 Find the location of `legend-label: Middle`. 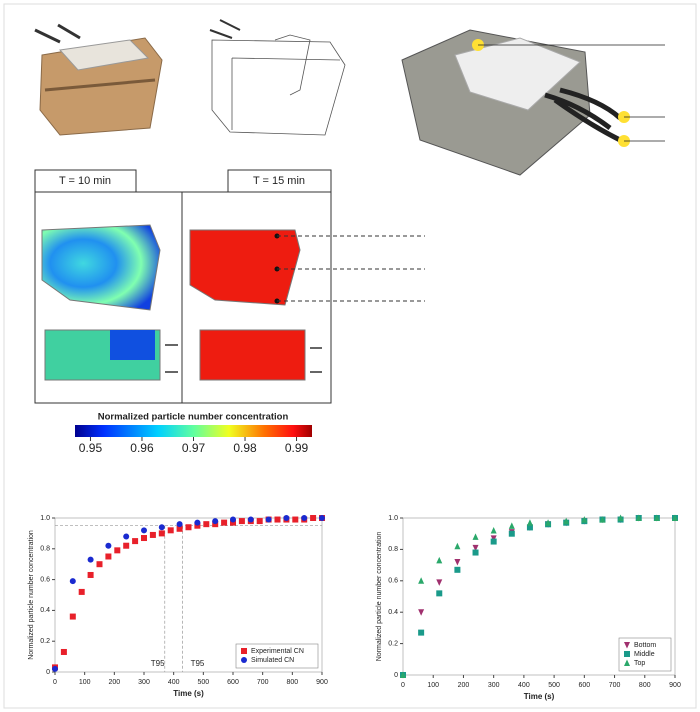

legend-label: Middle is located at coordinates (644, 654).